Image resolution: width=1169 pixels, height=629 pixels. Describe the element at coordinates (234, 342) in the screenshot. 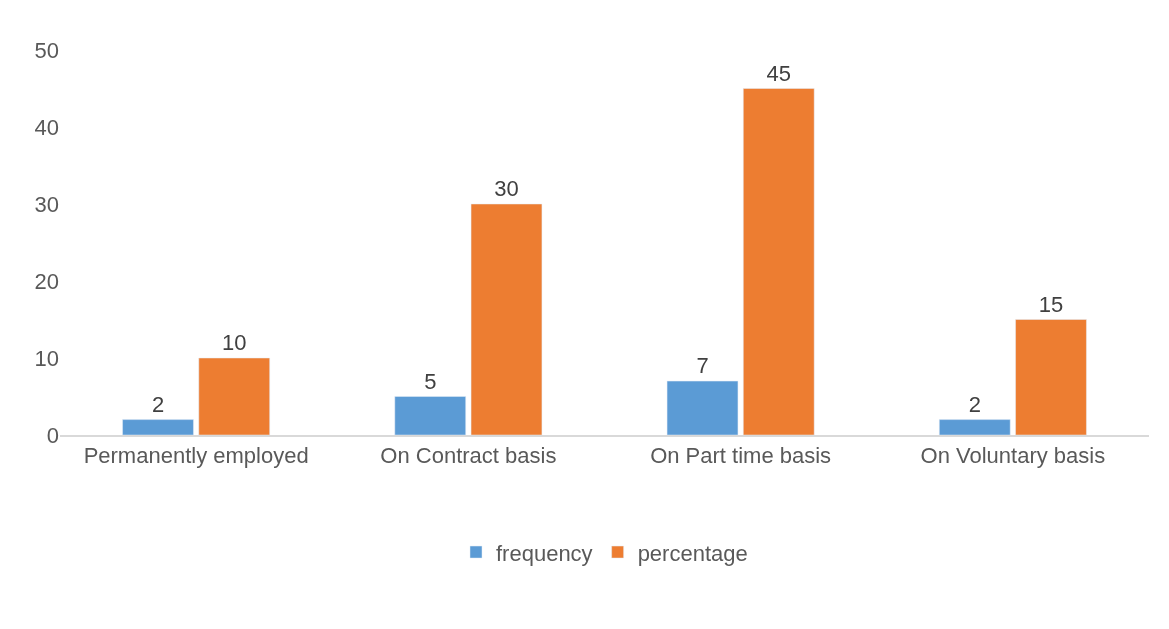

I see `data-label: 10` at that location.